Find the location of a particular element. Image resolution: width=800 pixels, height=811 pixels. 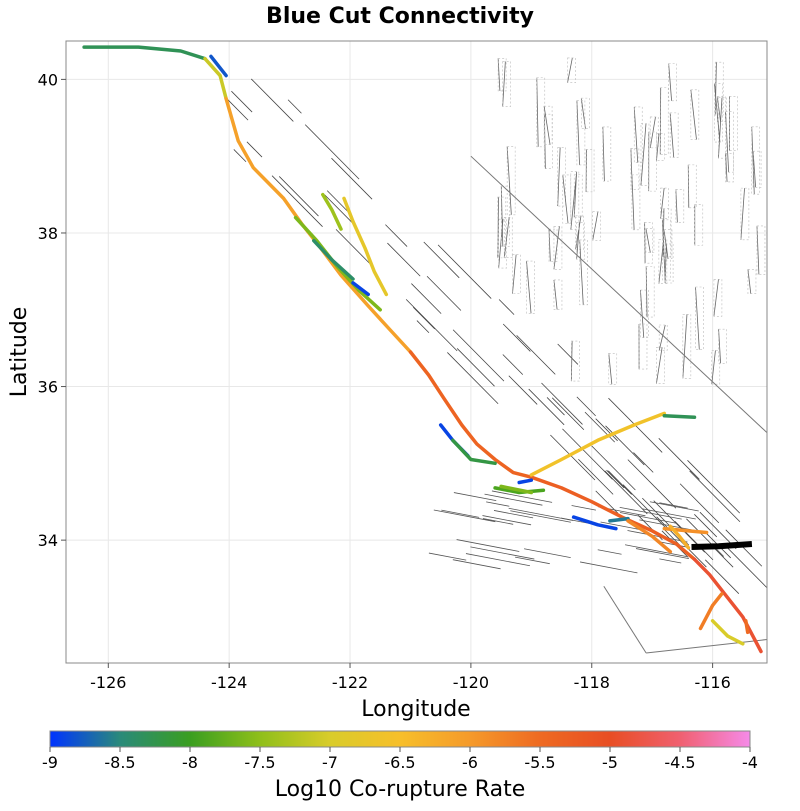

colorbar-tick-label: -6.5 is located at coordinates (399, 762).